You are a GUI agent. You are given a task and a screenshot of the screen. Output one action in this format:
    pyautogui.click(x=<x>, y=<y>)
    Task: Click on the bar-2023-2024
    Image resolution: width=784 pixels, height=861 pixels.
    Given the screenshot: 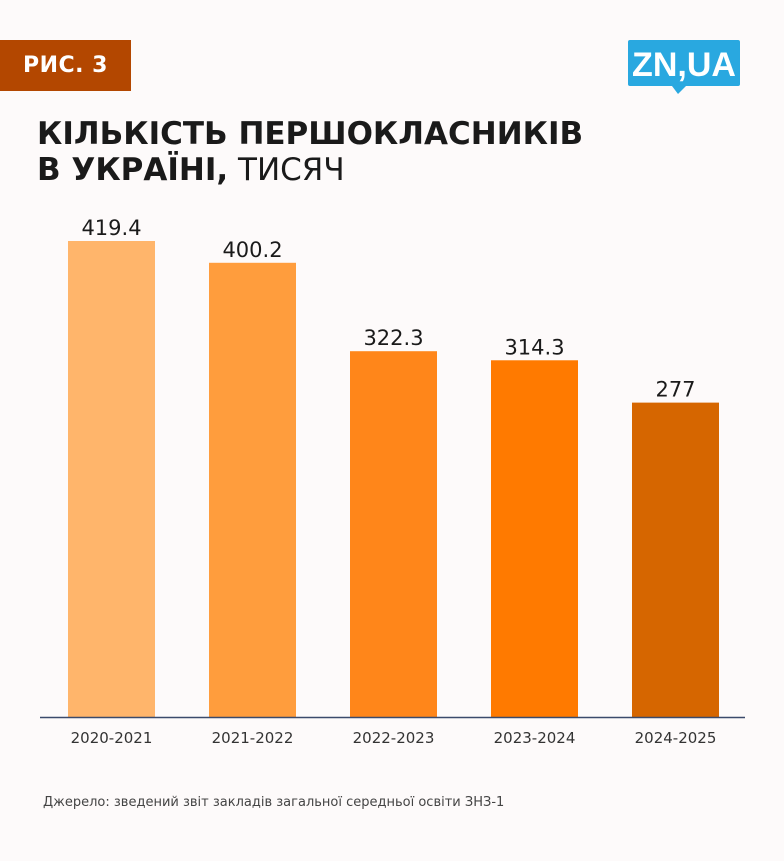 What is the action you would take?
    pyautogui.click(x=534, y=538)
    